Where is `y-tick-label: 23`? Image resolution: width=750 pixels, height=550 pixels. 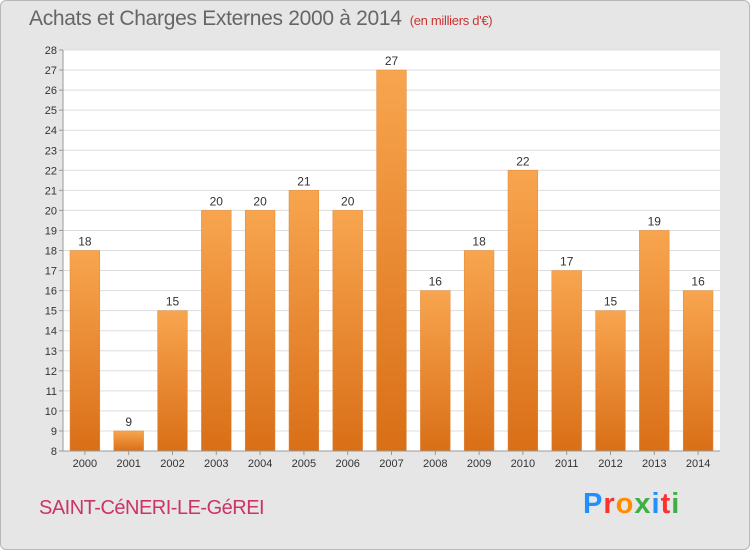 y-tick-label: 23 is located at coordinates (51, 151).